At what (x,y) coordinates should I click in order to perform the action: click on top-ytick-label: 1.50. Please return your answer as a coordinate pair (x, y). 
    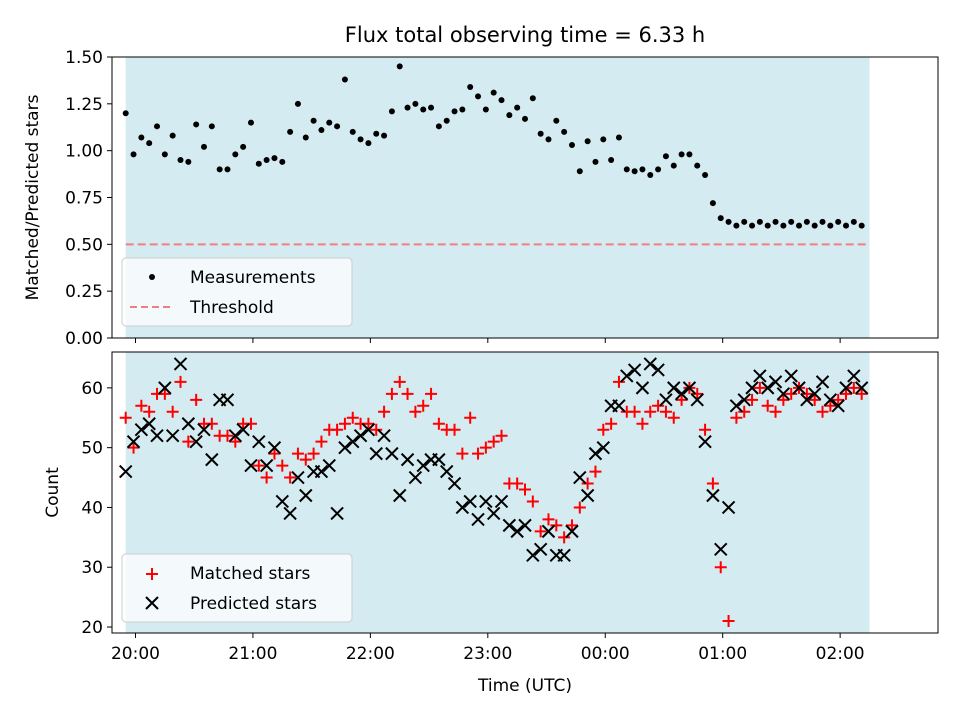
    Looking at the image, I should click on (84, 58).